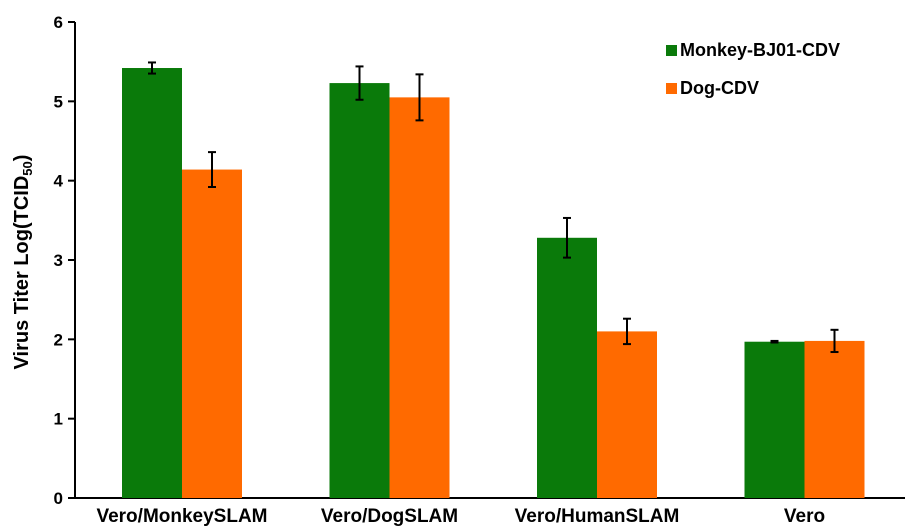 Image resolution: width=909 pixels, height=526 pixels. What do you see at coordinates (58, 339) in the screenshot?
I see `y-tick-label: 2` at bounding box center [58, 339].